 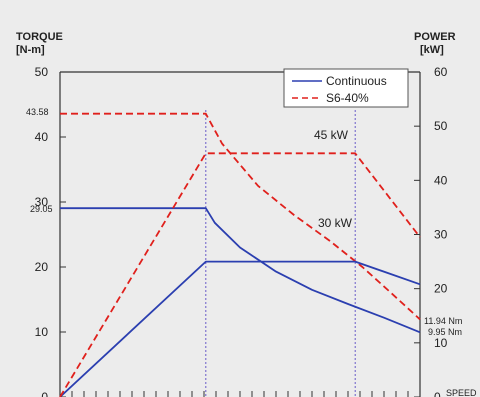 I want to click on s6-power-label: 45 kW, so click(x=331, y=135).